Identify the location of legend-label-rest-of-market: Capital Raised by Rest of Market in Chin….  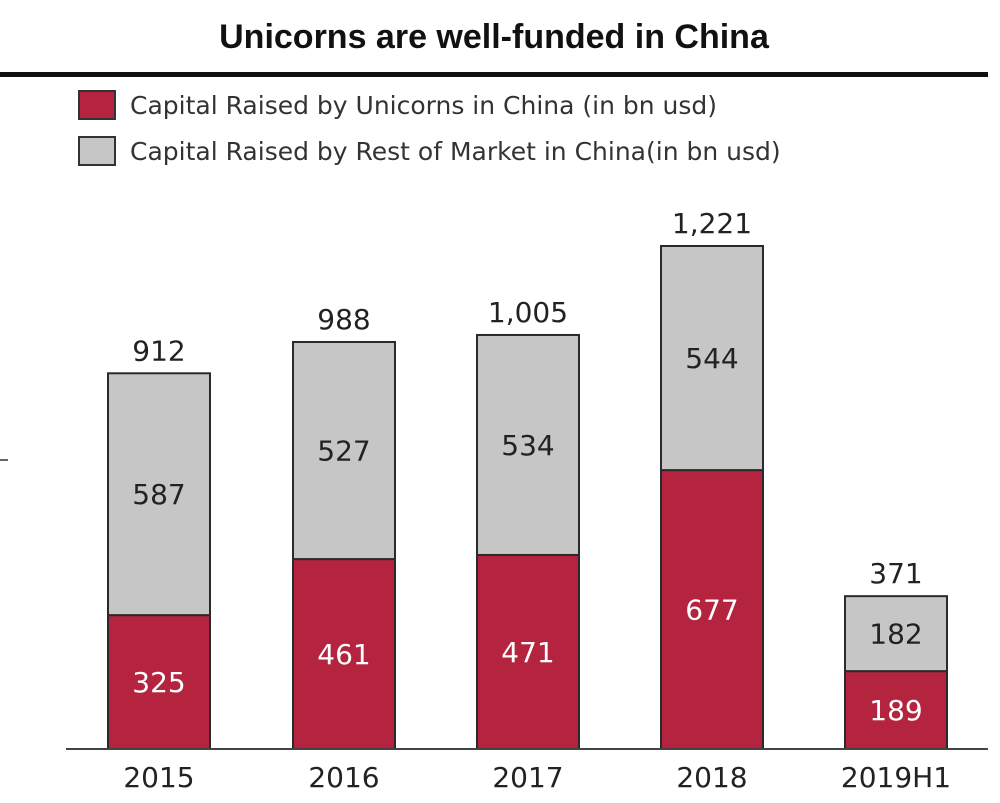
(455, 151).